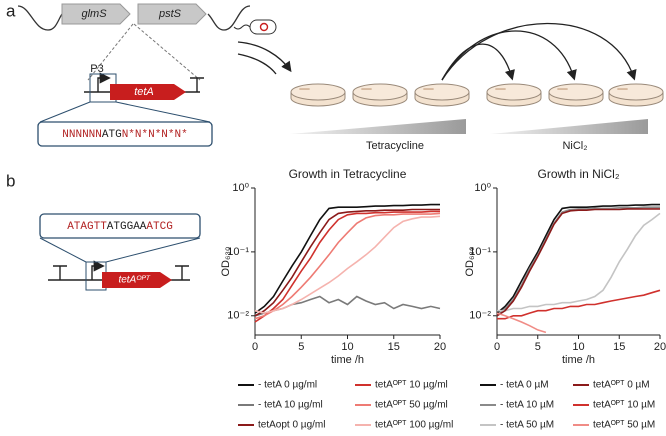 The image size is (666, 436). I want to click on legend-label: - tetA 0 µg/ml, so click(287, 385).